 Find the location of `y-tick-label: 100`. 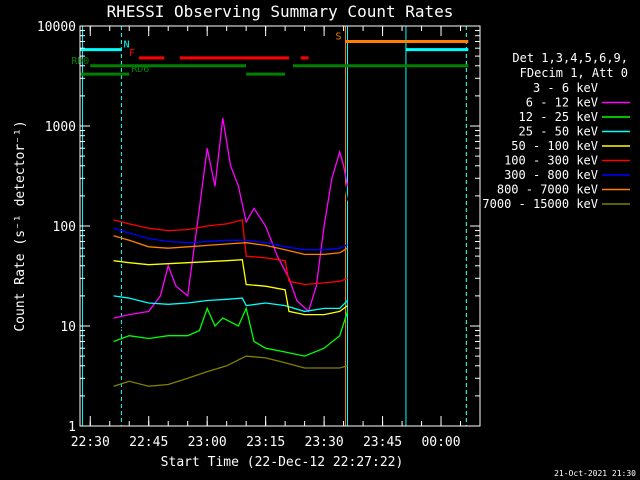

y-tick-label: 100 is located at coordinates (64, 227).